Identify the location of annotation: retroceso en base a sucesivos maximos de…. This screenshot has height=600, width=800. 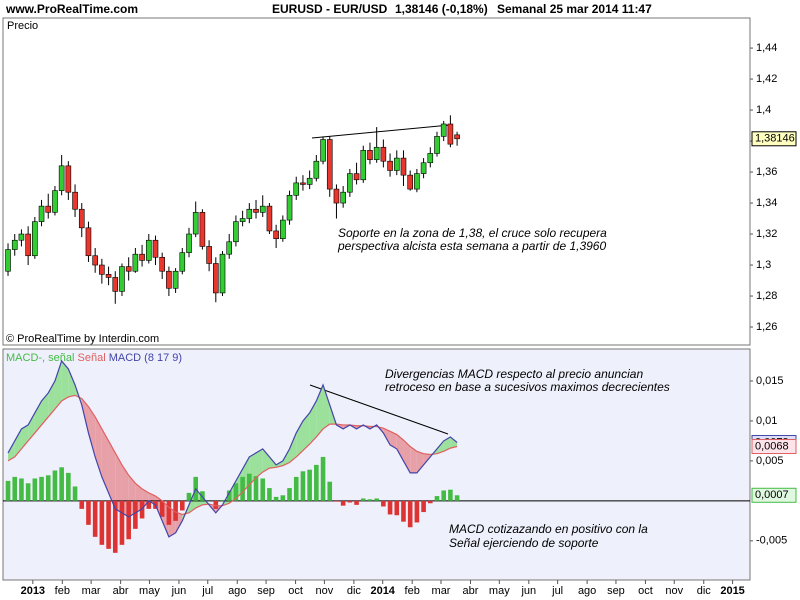
(527, 387).